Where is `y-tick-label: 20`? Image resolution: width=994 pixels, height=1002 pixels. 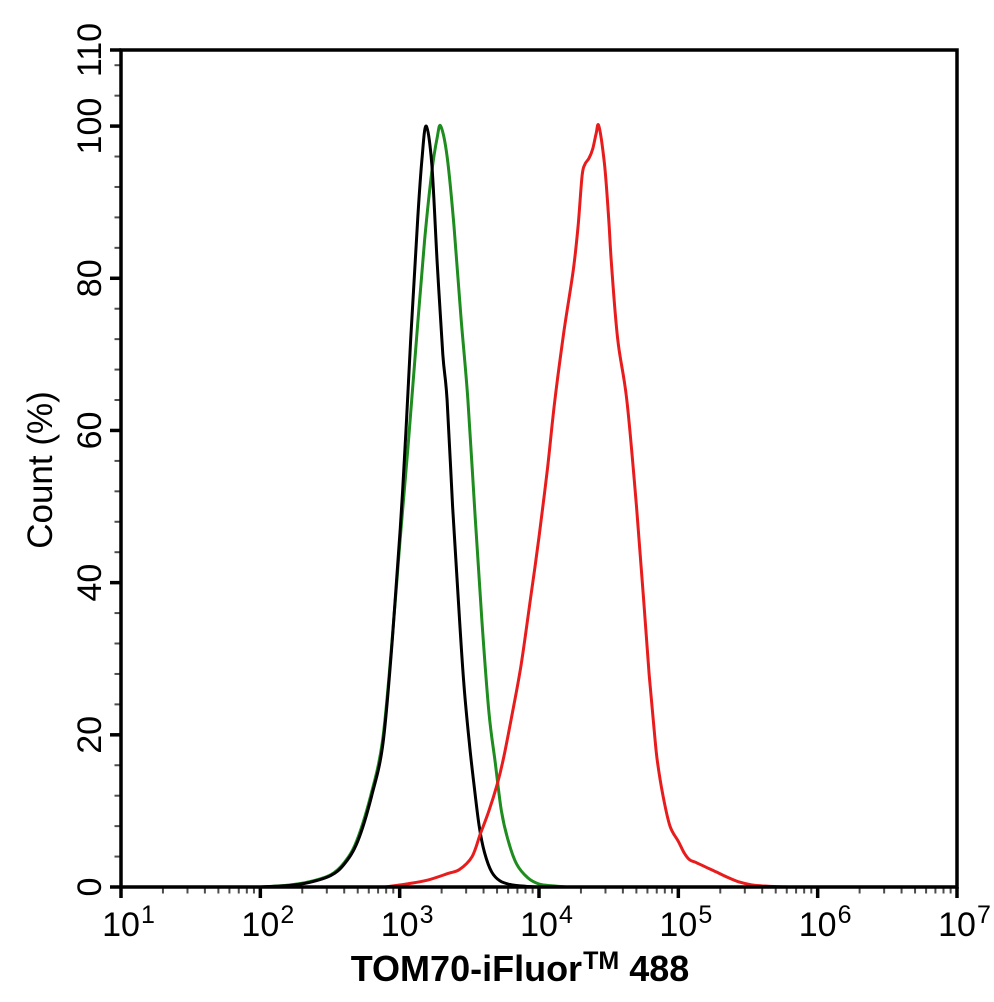 y-tick-label: 20 is located at coordinates (90, 735).